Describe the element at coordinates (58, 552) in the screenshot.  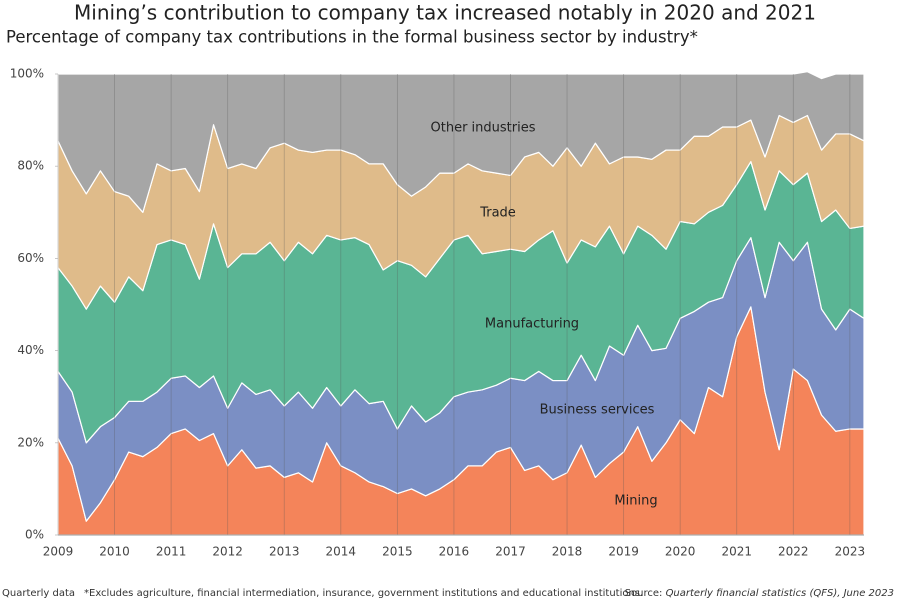
I see `x-tick-label: 2009` at that location.